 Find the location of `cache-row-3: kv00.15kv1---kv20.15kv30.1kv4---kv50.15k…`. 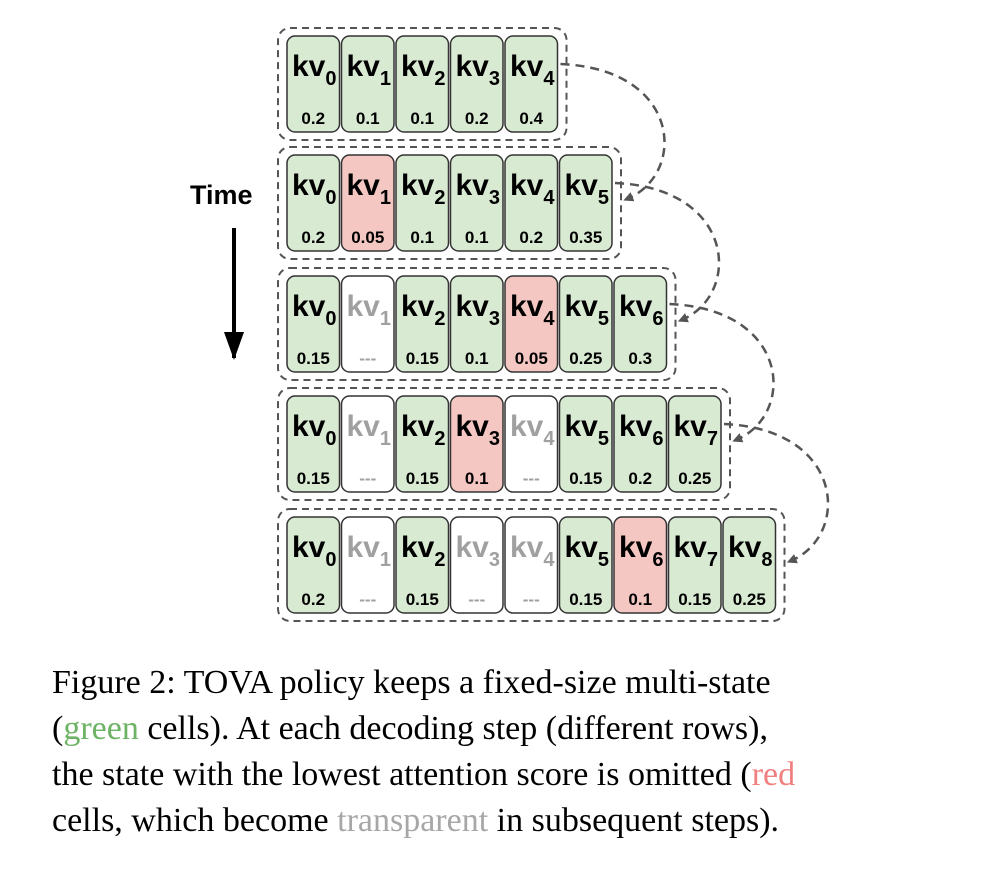

cache-row-3: kv00.15kv1---kv20.15kv30.1kv4---kv50.15k… is located at coordinates (504, 444).